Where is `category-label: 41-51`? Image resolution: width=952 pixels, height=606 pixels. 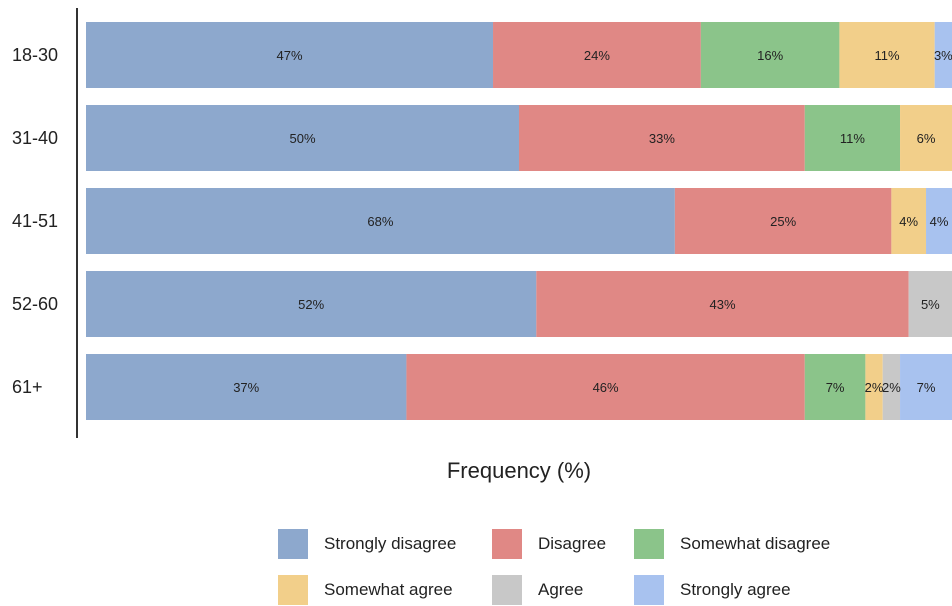 category-label: 41-51 is located at coordinates (35, 221).